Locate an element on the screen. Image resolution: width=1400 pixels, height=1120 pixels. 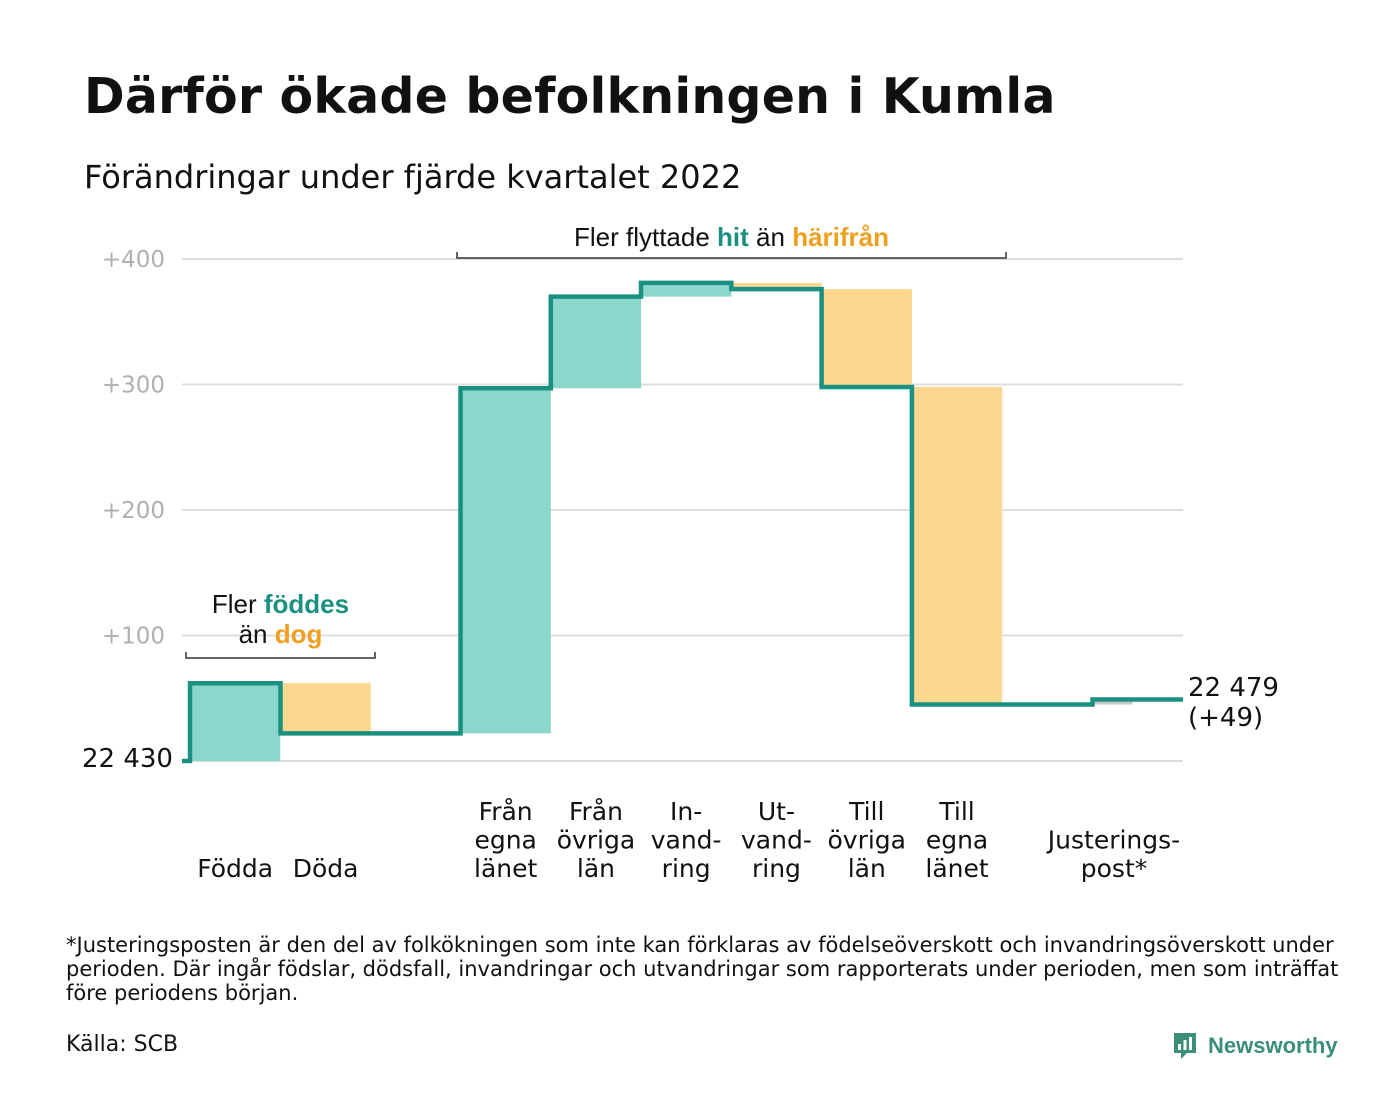
annotation-migration-bracket is located at coordinates (731, 255).